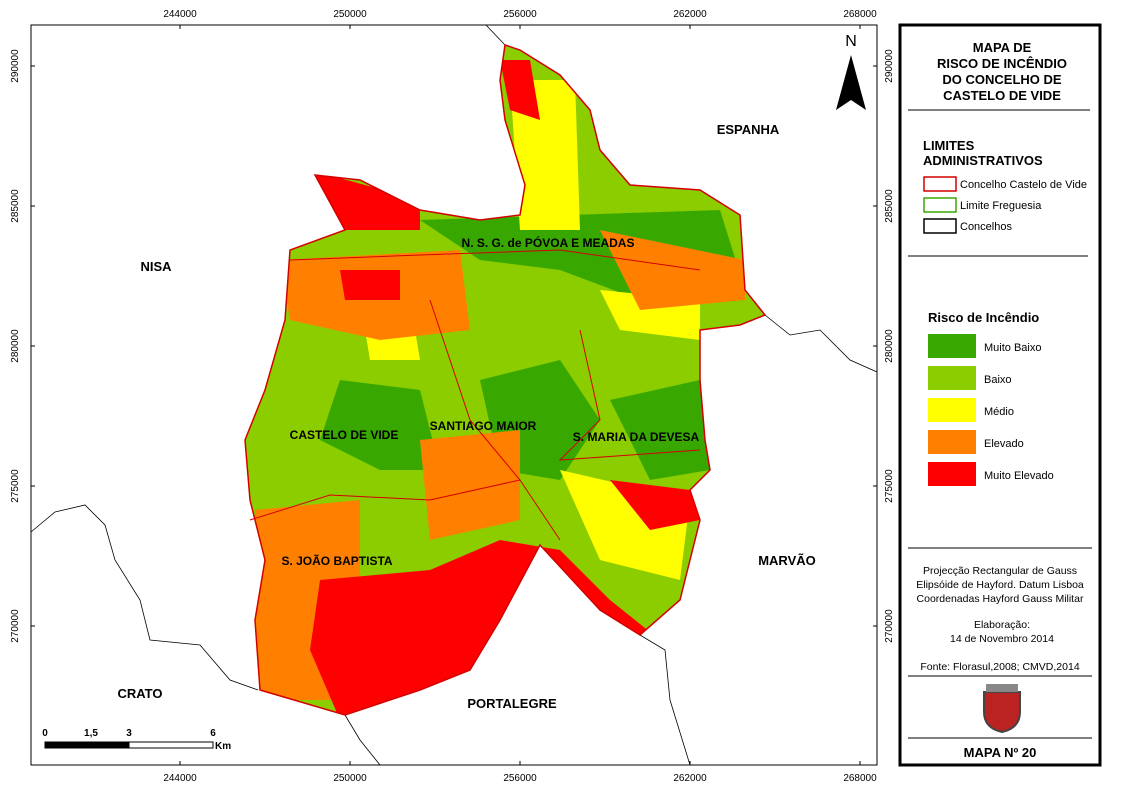  What do you see at coordinates (983, 160) in the screenshot?
I see `legend-heading: ADMINISTRATIVOS` at bounding box center [983, 160].